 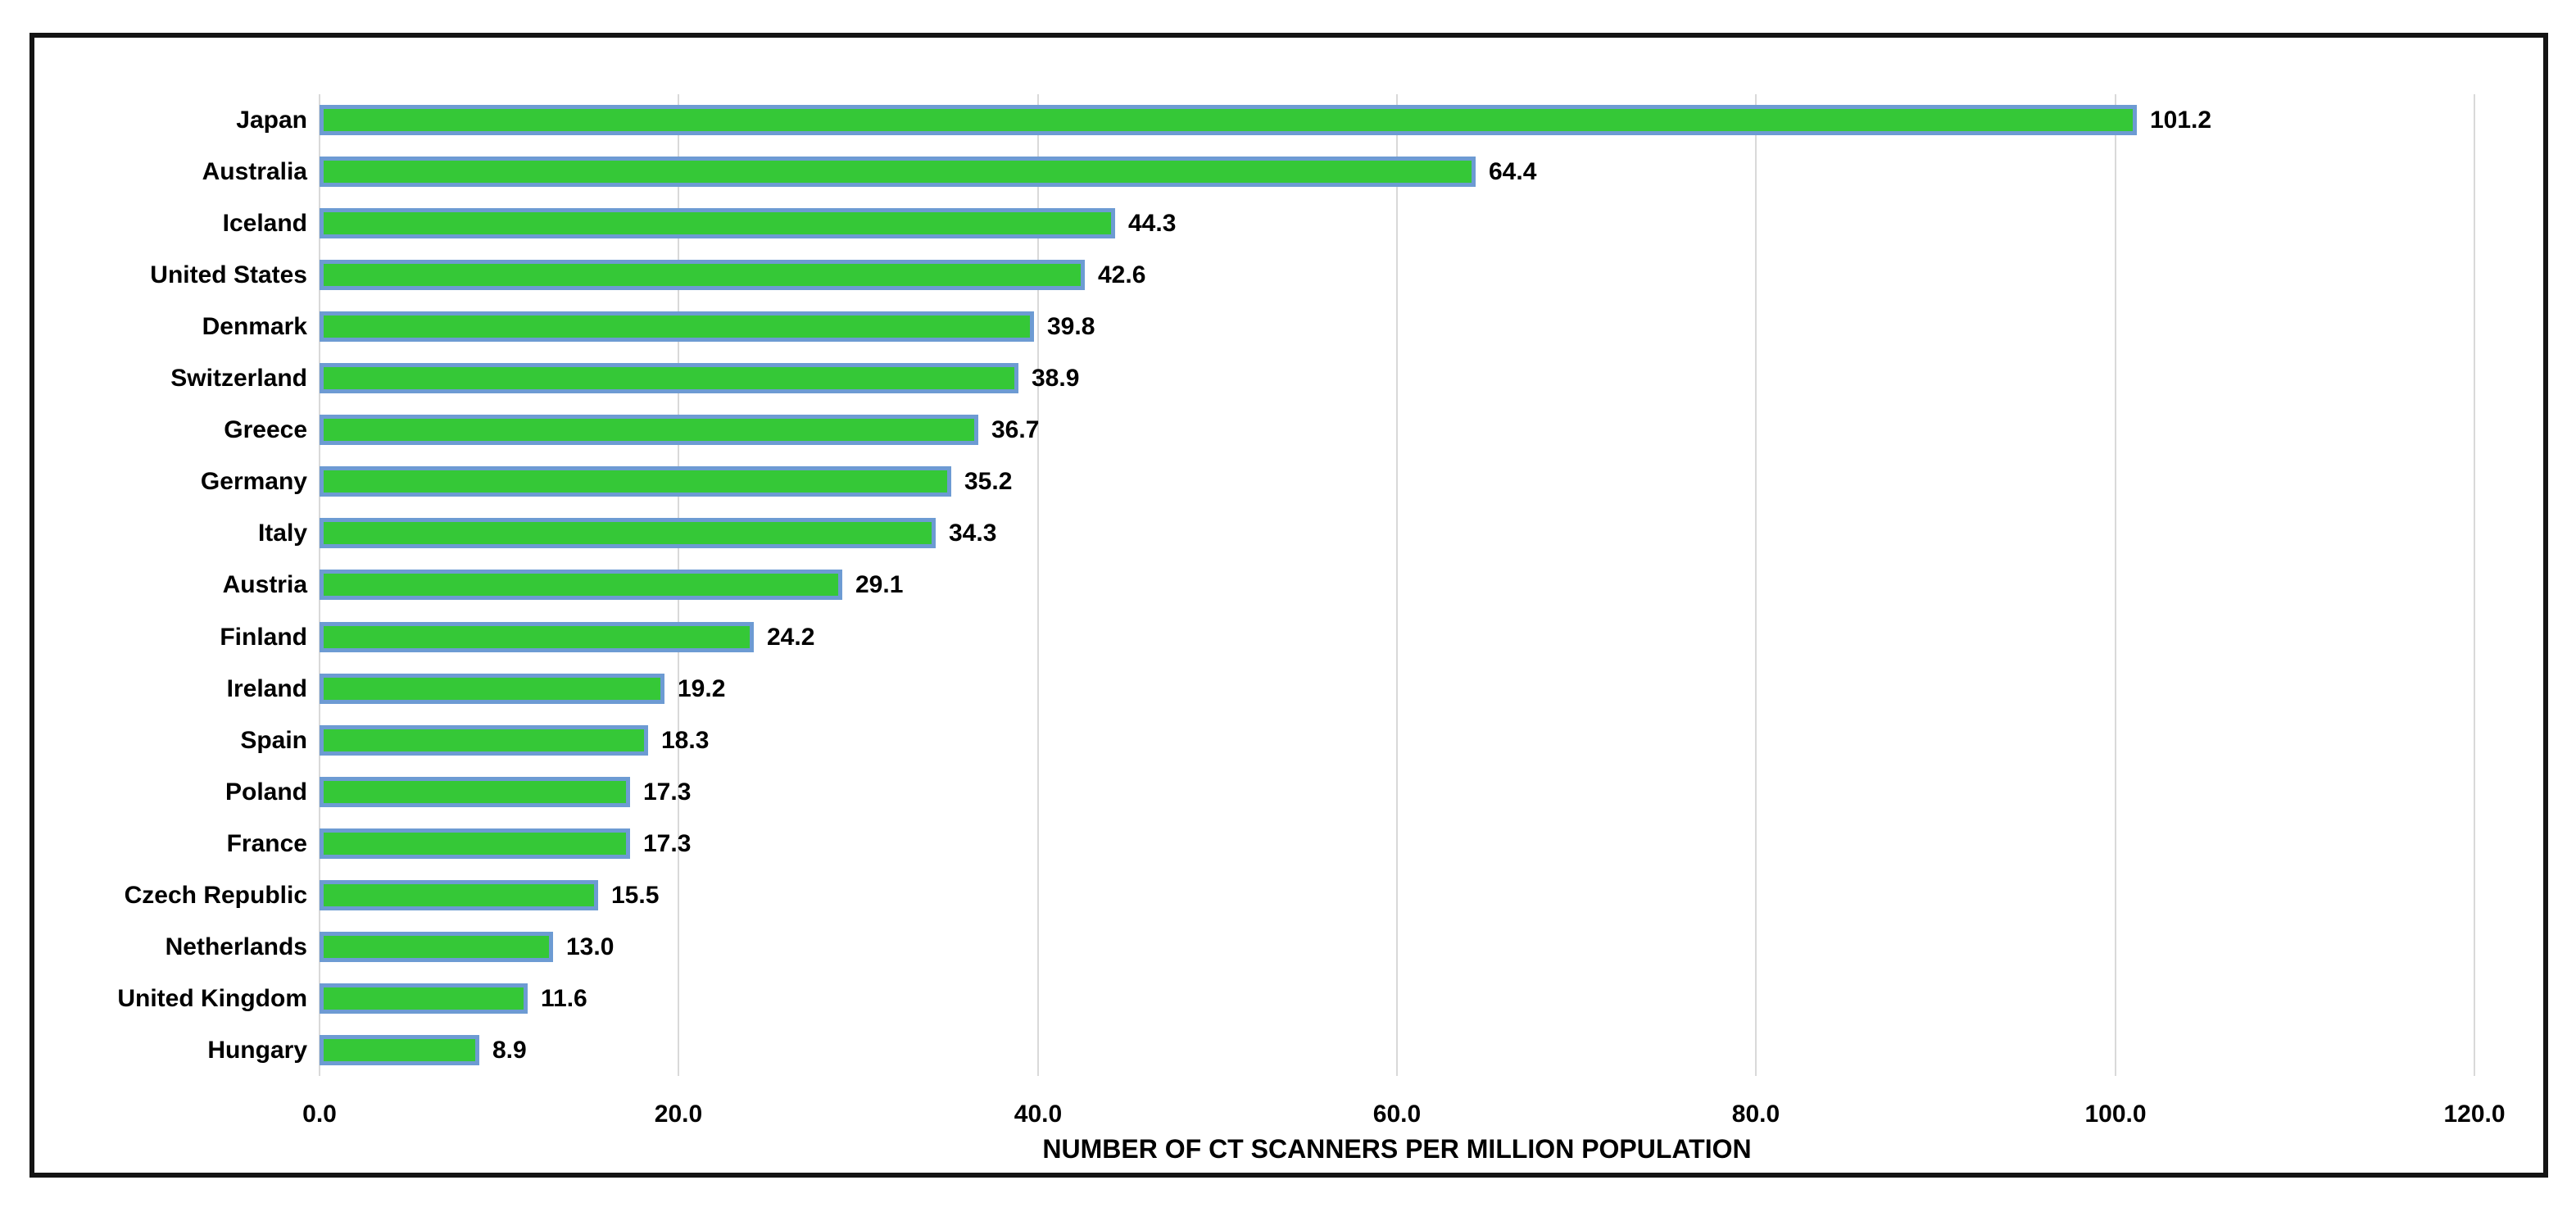 What do you see at coordinates (1038, 1114) in the screenshot?
I see `x-axis-tick-label: 40.0` at bounding box center [1038, 1114].